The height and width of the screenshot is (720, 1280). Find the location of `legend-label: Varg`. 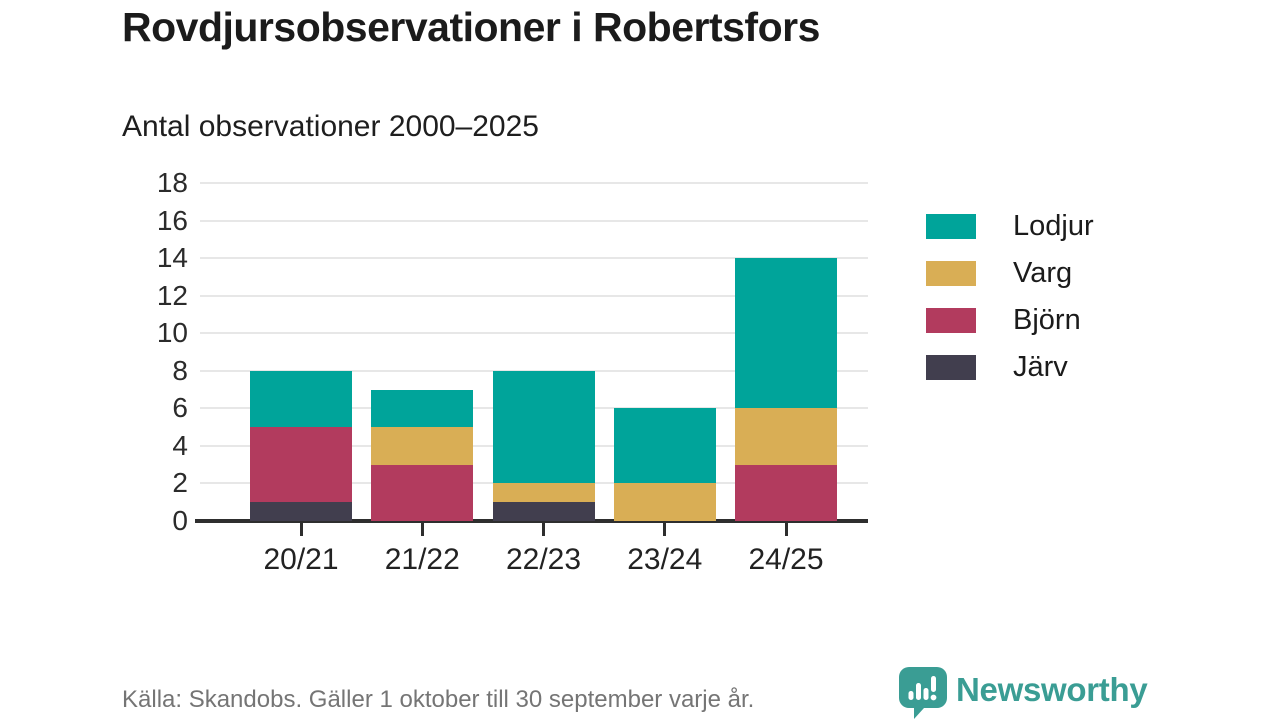

legend-label: Varg is located at coordinates (1043, 273).